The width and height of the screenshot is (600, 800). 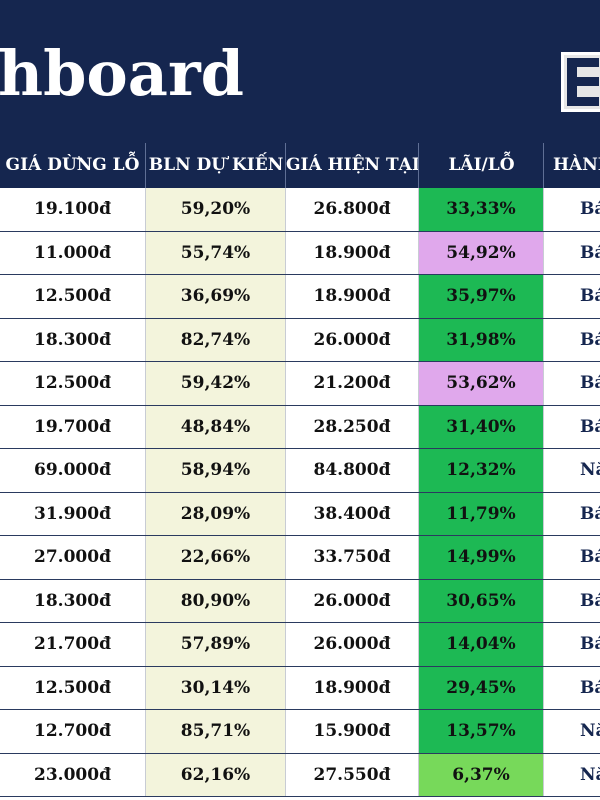 I want to click on cell-expected-return: 36,69%, so click(x=215, y=296).